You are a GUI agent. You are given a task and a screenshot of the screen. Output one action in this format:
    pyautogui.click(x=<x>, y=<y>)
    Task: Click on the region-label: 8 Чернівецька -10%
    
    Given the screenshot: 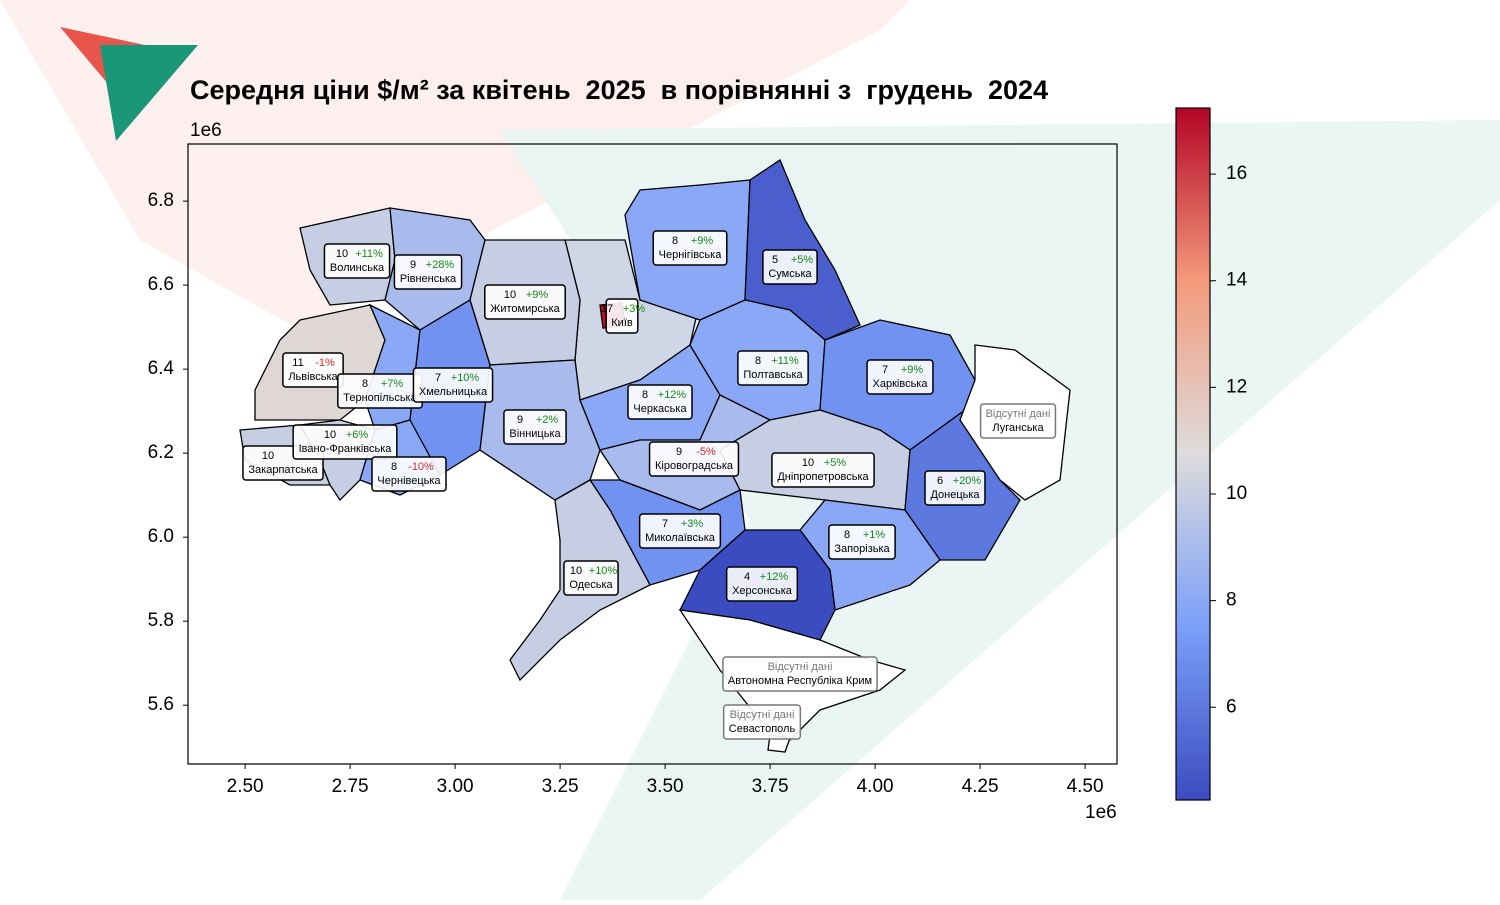 What is the action you would take?
    pyautogui.click(x=409, y=474)
    